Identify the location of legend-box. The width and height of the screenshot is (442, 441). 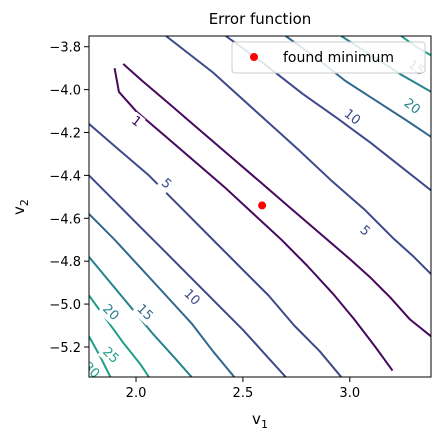
(328, 57).